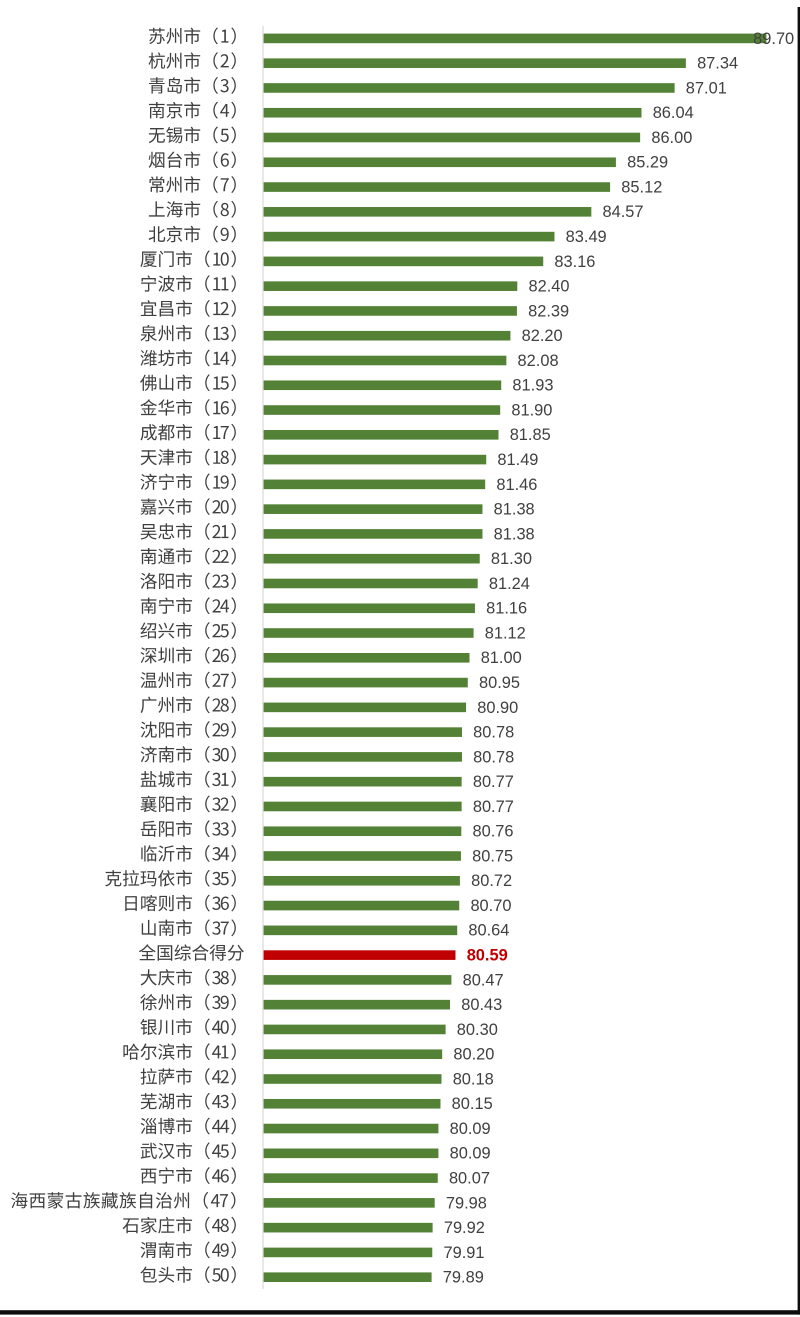  I want to click on svg-text: 81.16, so click(506, 609).